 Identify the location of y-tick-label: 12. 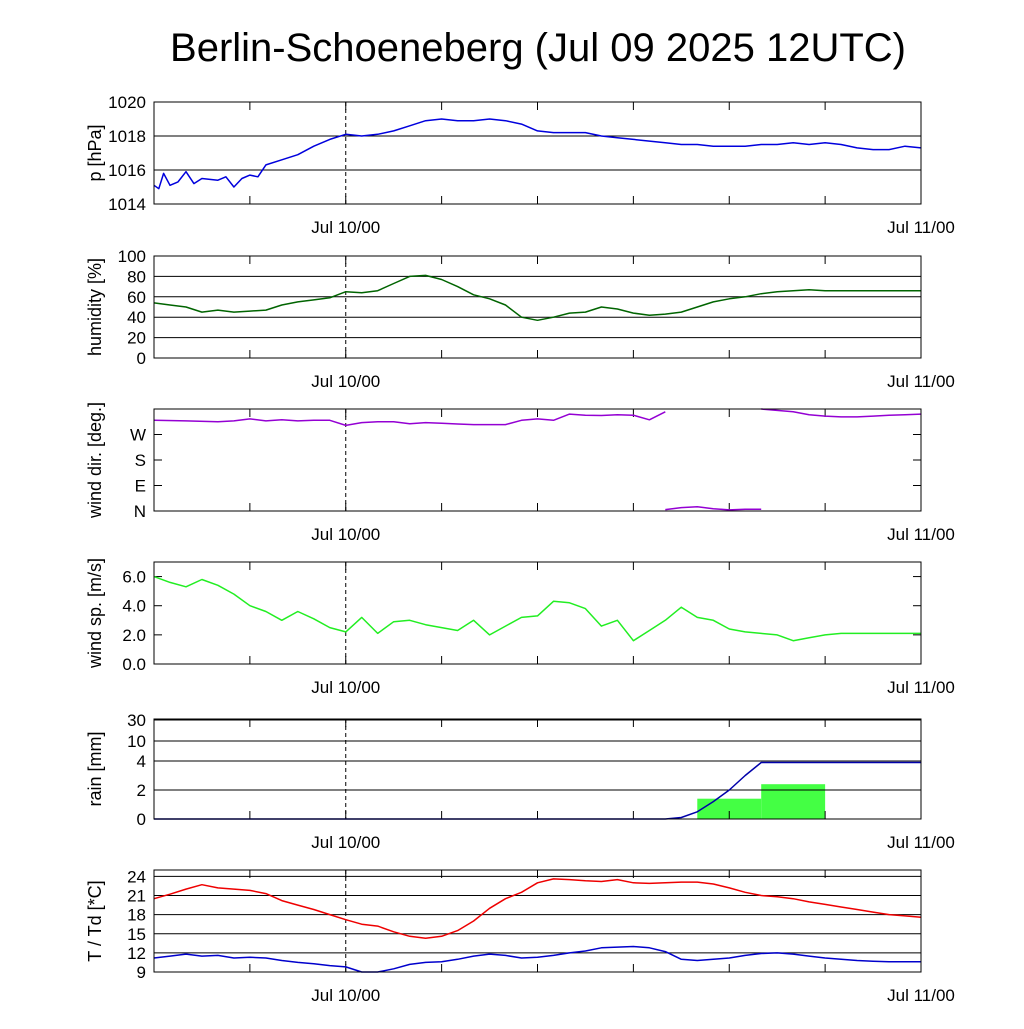
(136, 953).